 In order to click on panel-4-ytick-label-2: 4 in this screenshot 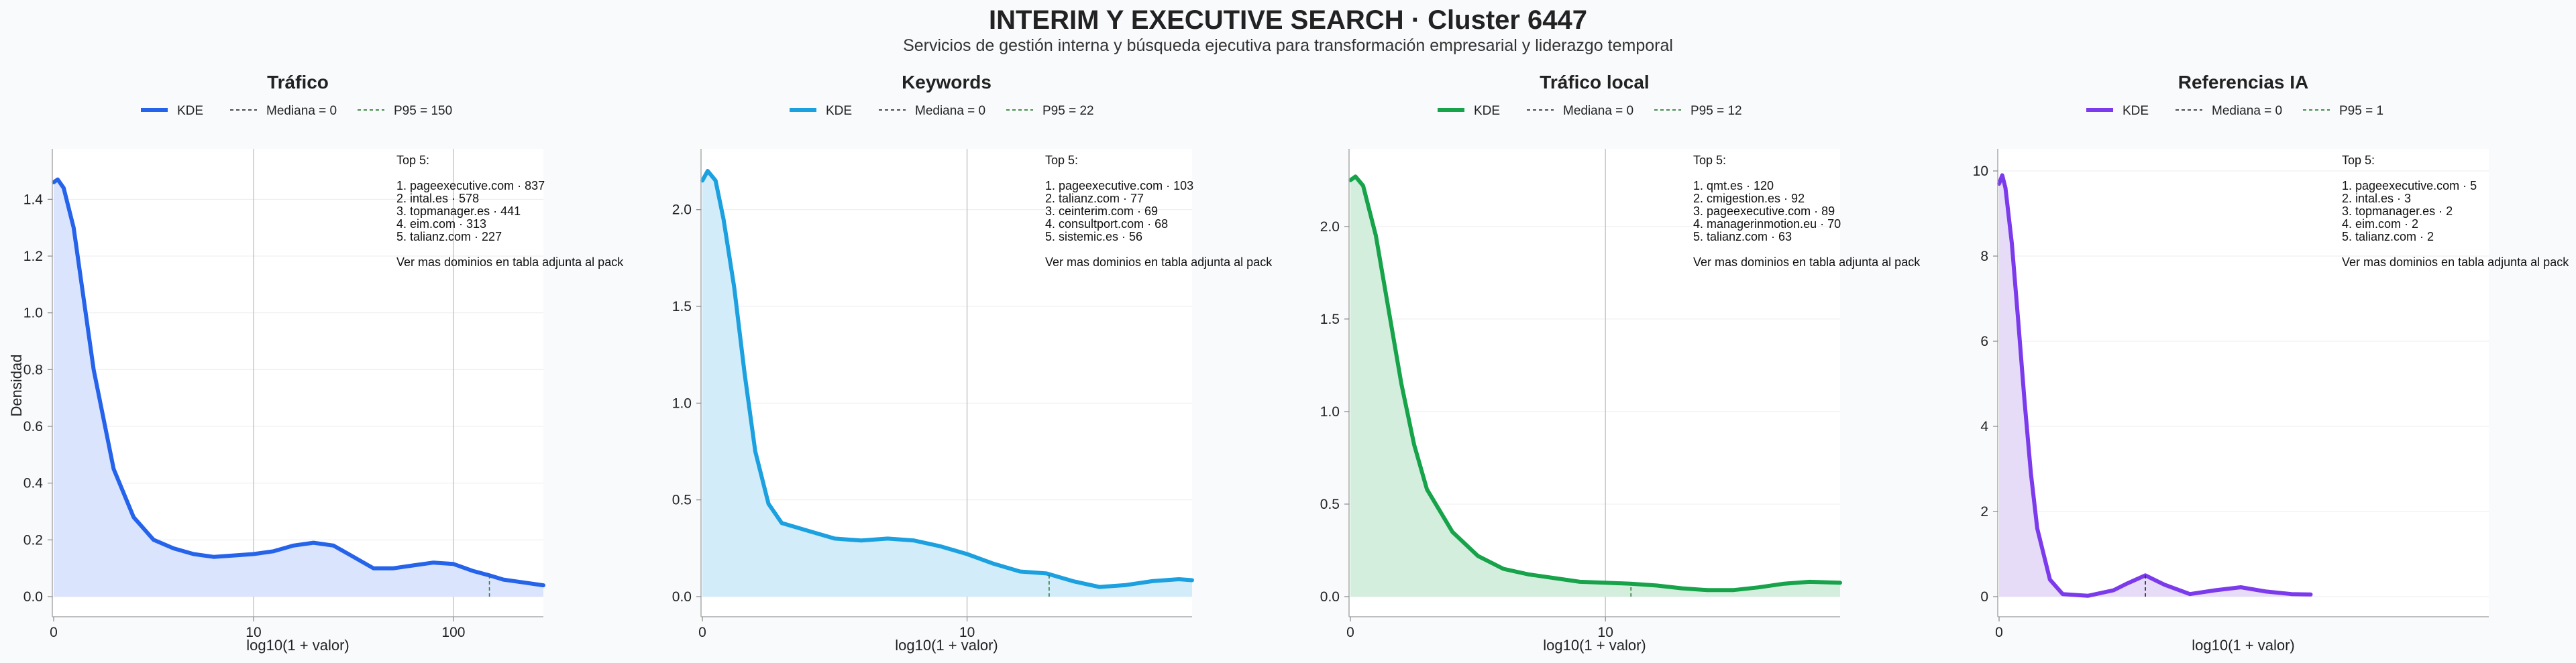, I will do `click(1984, 426)`.